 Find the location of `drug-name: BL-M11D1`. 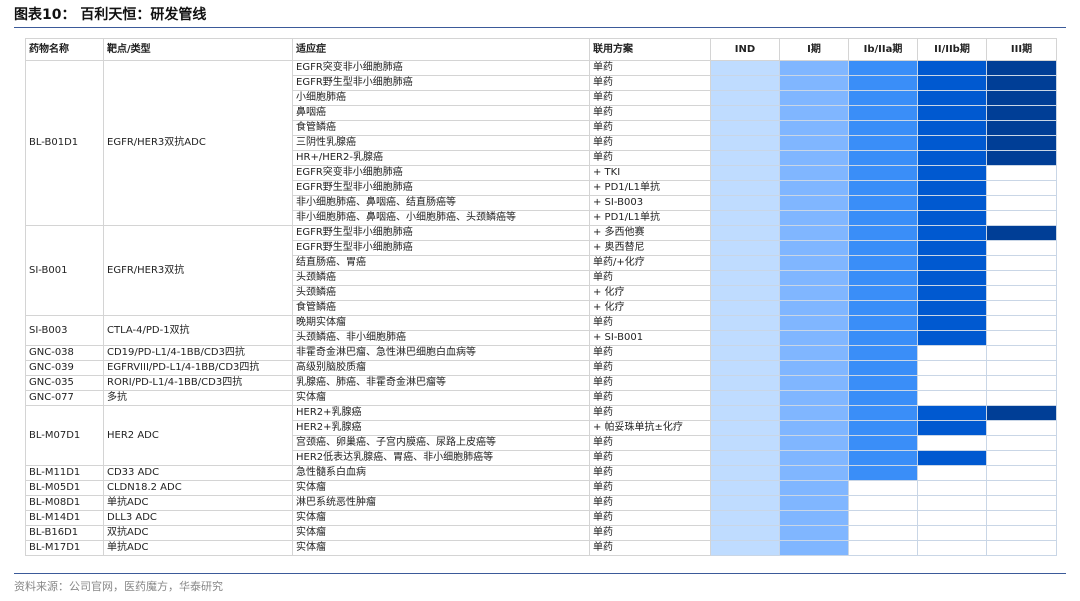

drug-name: BL-M11D1 is located at coordinates (64, 473).